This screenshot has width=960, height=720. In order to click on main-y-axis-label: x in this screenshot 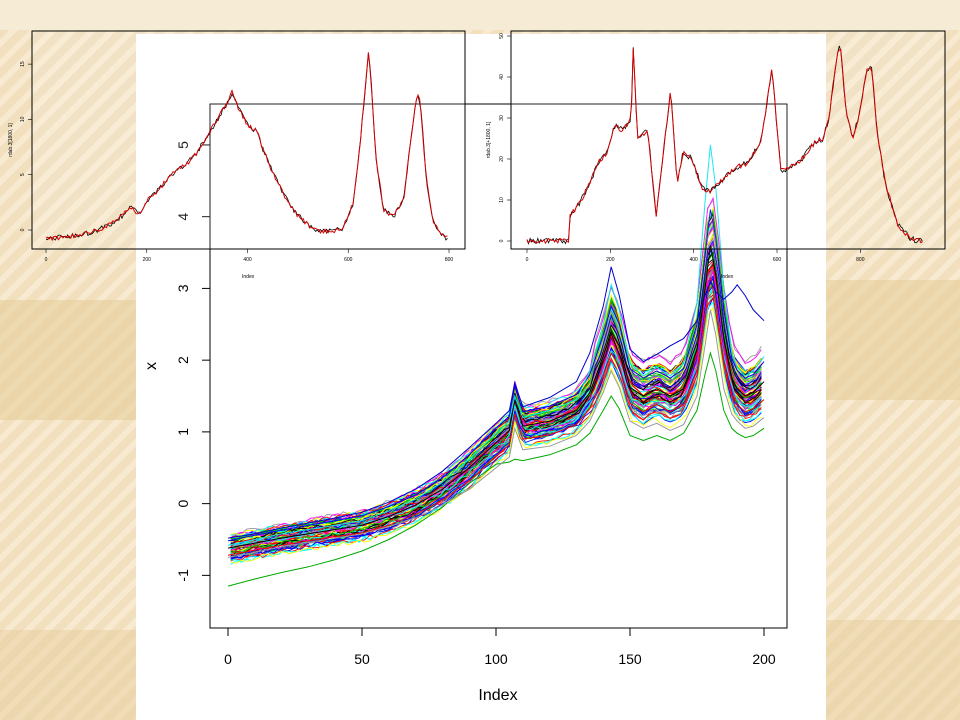, I will do `click(151, 366)`.